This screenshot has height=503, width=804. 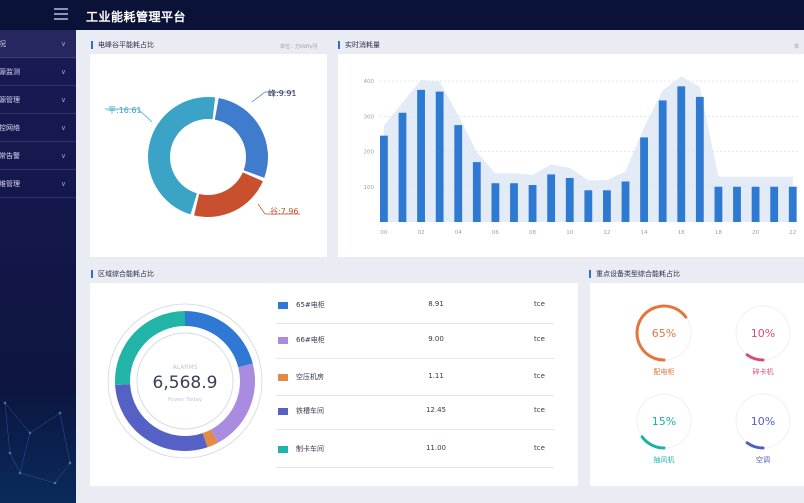 I want to click on x-tick-label: 18, so click(x=718, y=233).